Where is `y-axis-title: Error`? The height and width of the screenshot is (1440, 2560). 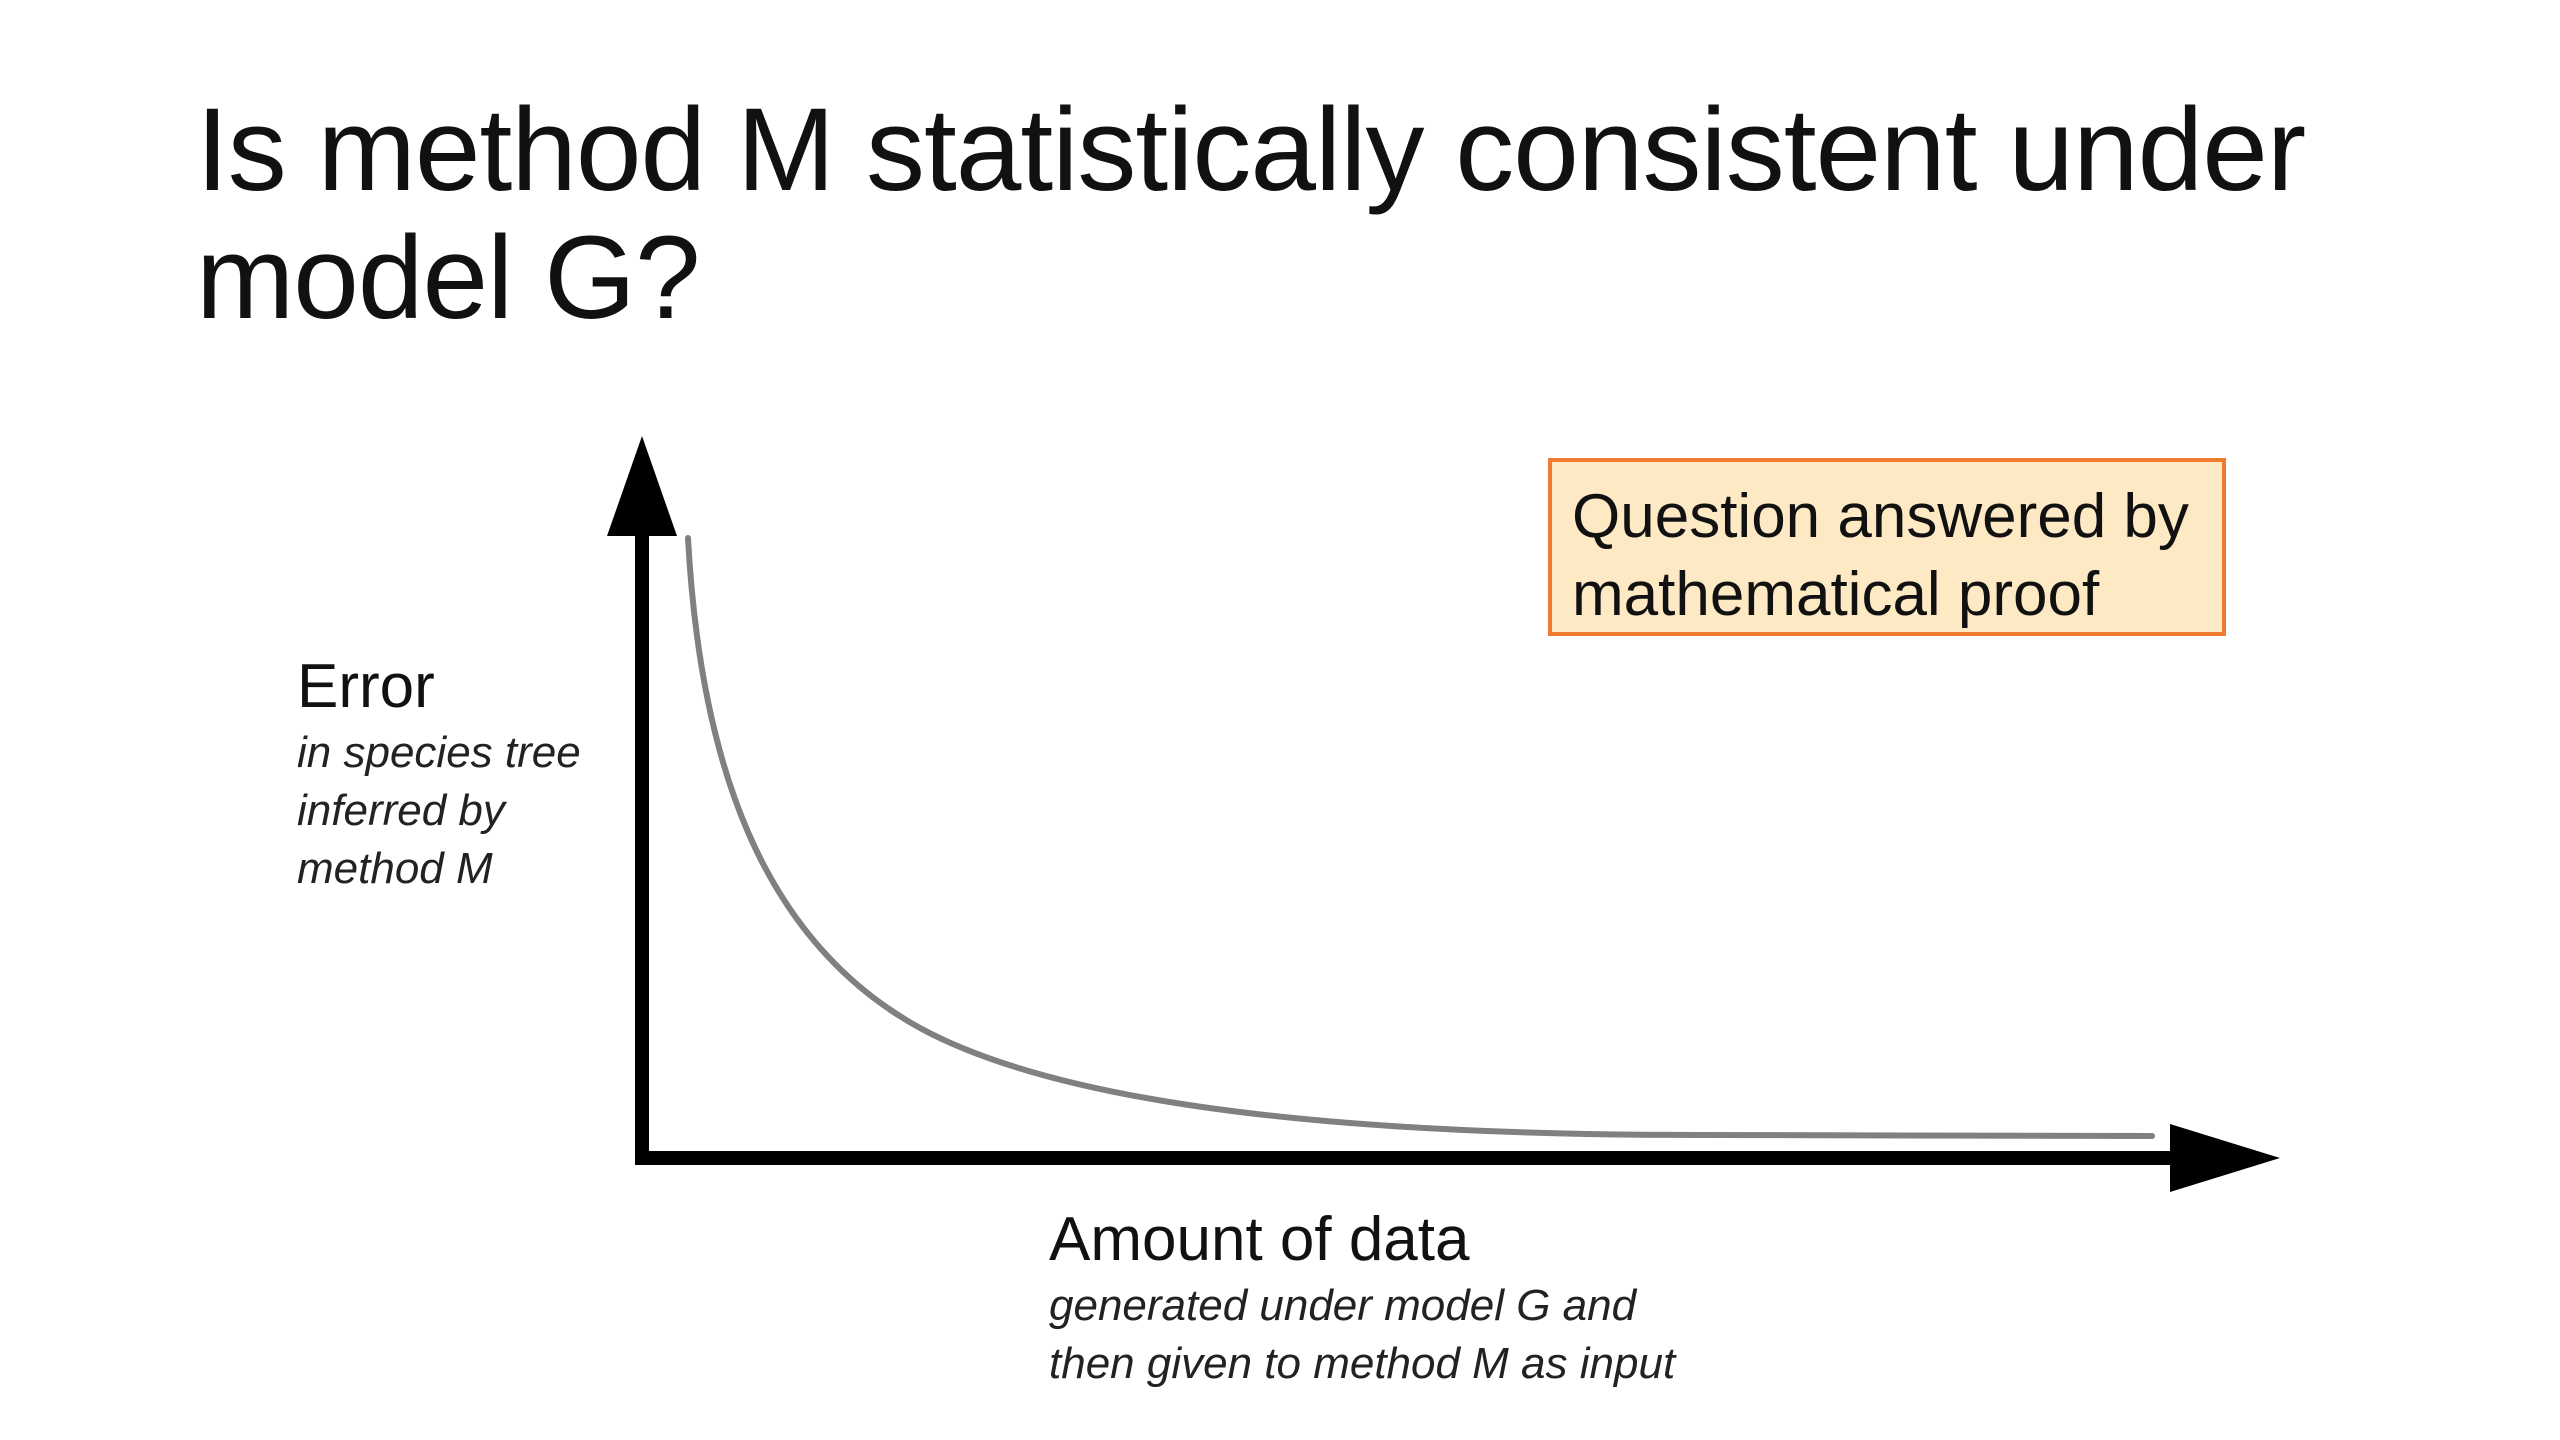 y-axis-title: Error is located at coordinates (366, 686).